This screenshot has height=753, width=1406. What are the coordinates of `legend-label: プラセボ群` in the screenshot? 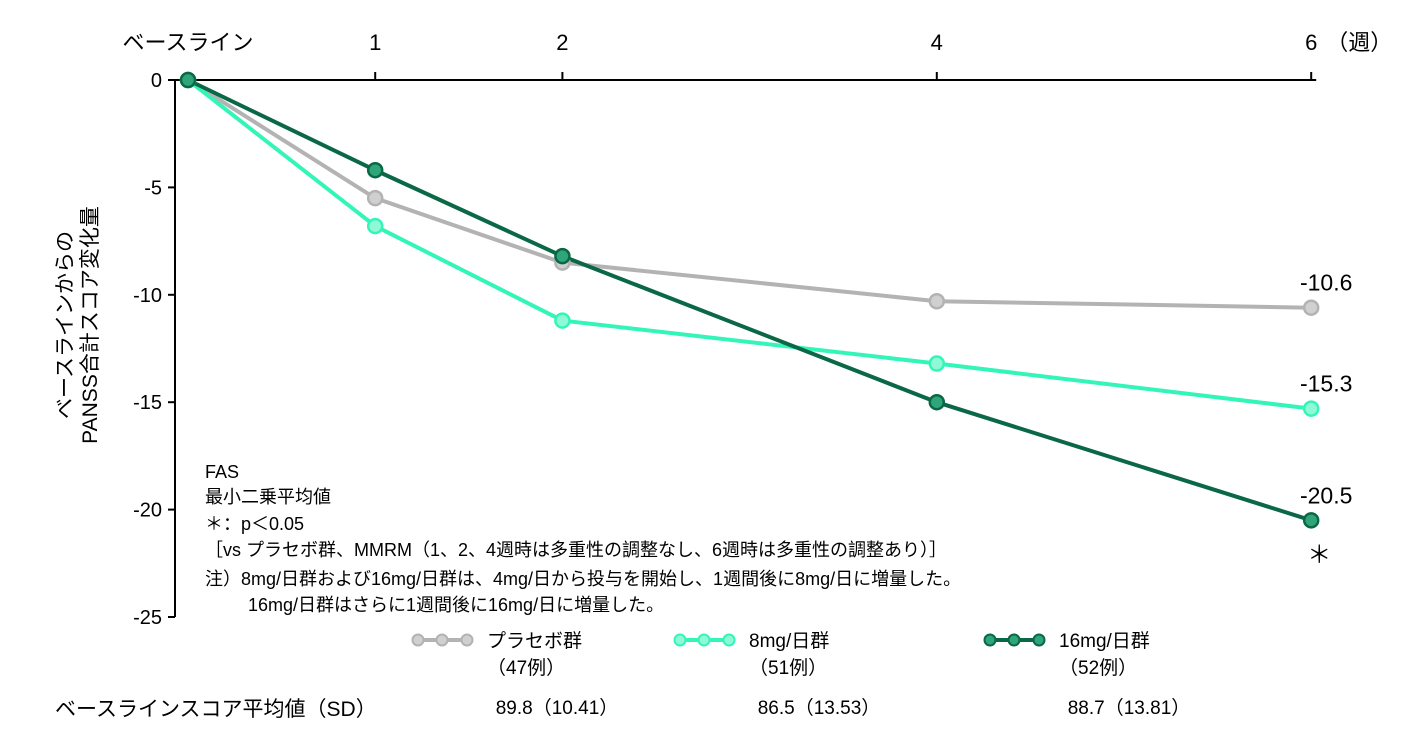 It's located at (534, 641).